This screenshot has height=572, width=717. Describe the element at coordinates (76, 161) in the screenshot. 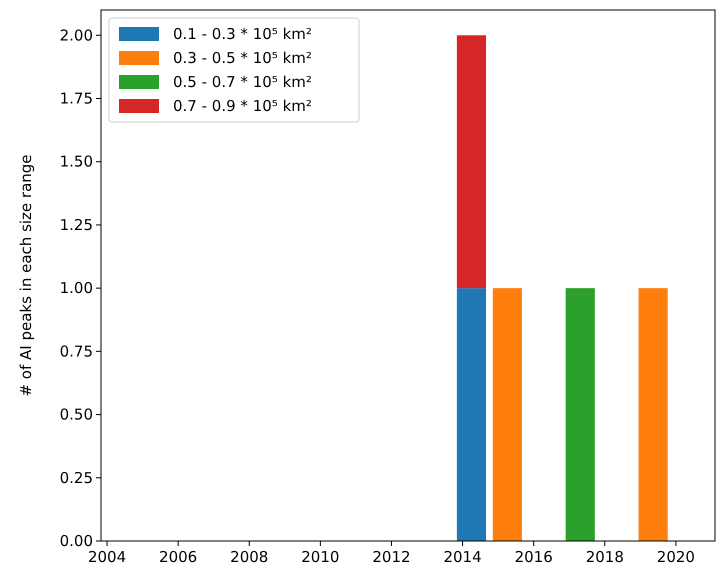

I see `y-tick-label: 1.50` at that location.